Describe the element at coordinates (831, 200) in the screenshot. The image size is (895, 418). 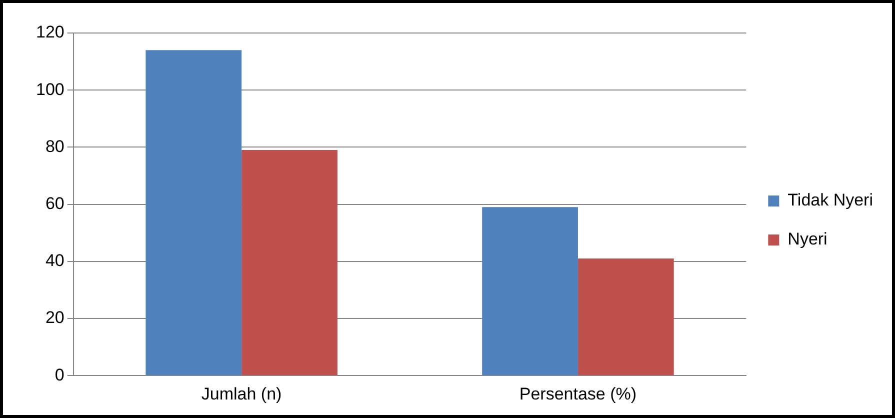
I see `legend-label: Tidak Nyeri` at that location.